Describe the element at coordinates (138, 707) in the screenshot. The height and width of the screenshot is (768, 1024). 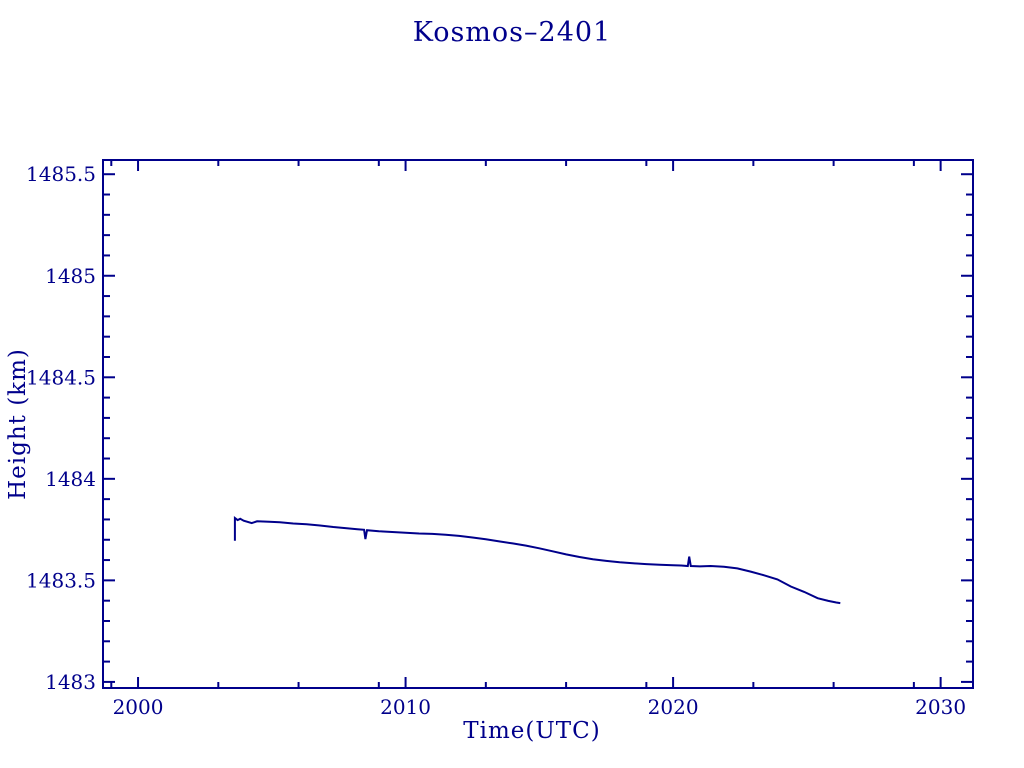
I see `x-tick-label: 2000` at that location.